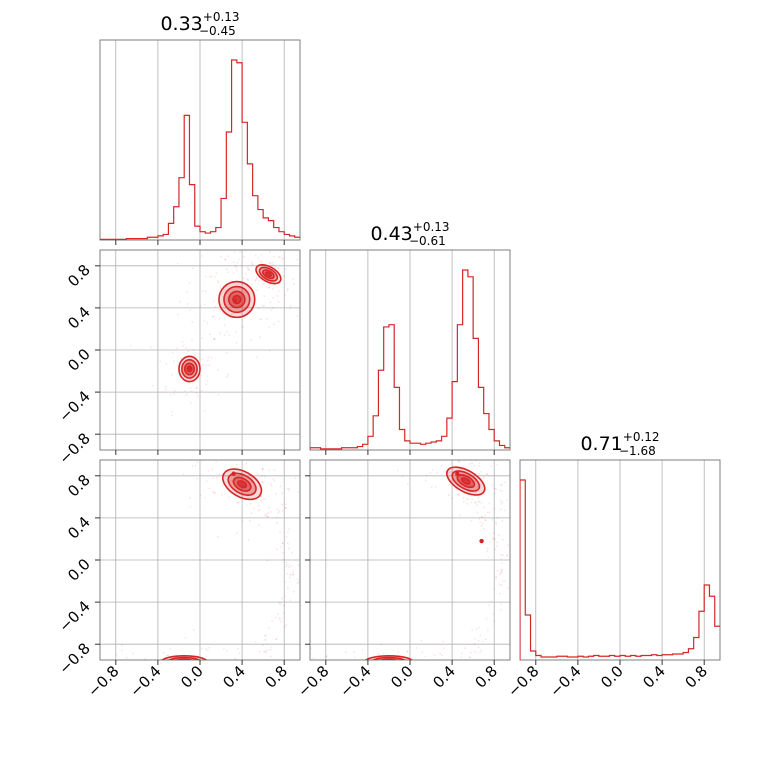 This screenshot has width=760, height=760. I want to click on pair-contents, so click(214, 333).